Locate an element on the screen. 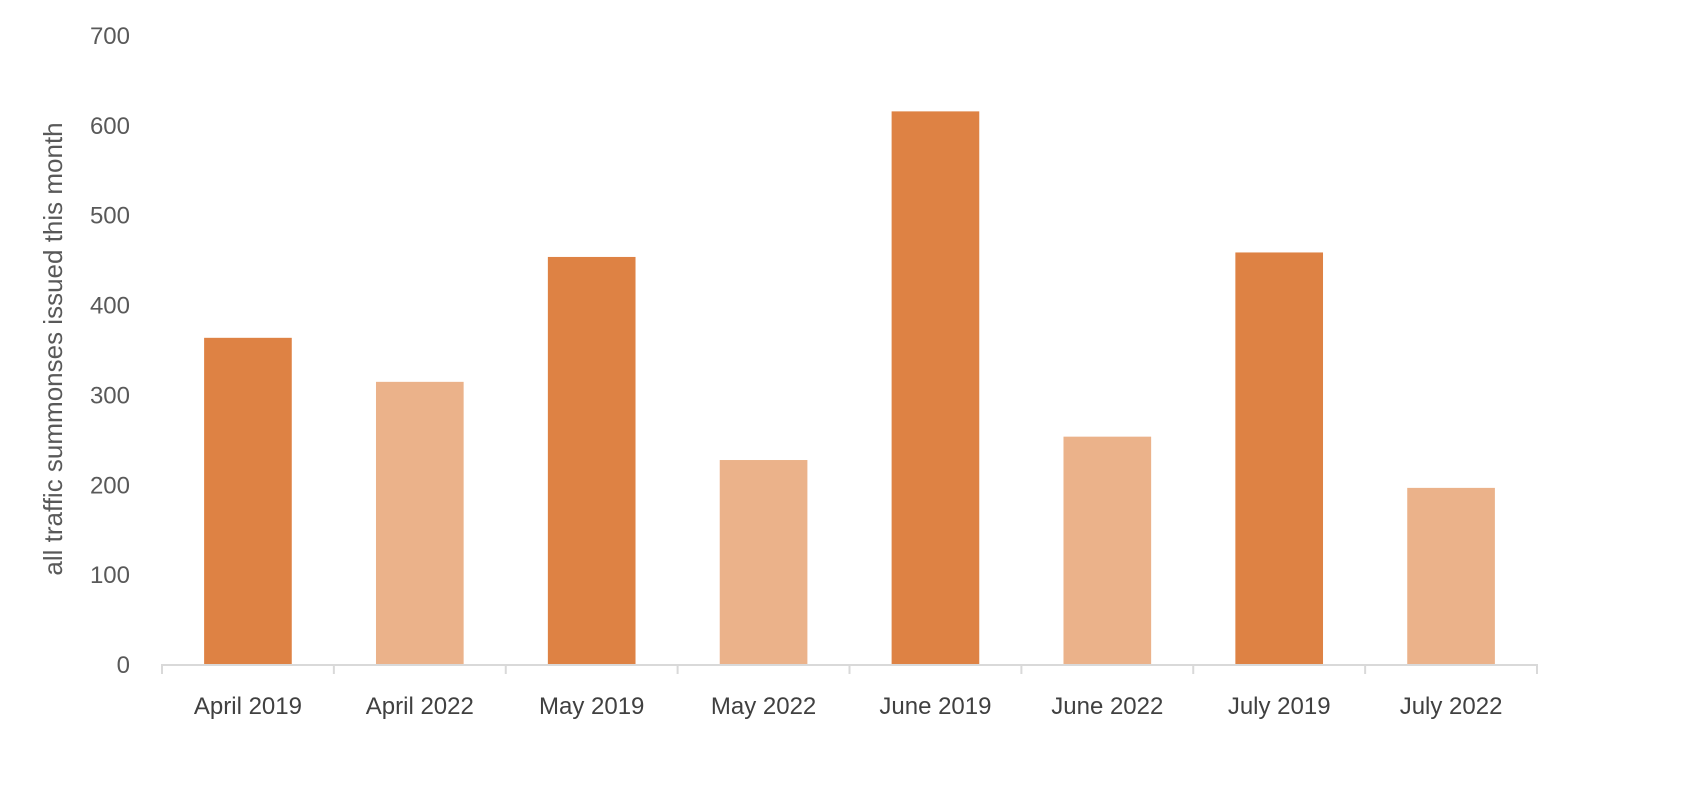 This screenshot has width=1698, height=794. bar-june-2022 is located at coordinates (1107, 550).